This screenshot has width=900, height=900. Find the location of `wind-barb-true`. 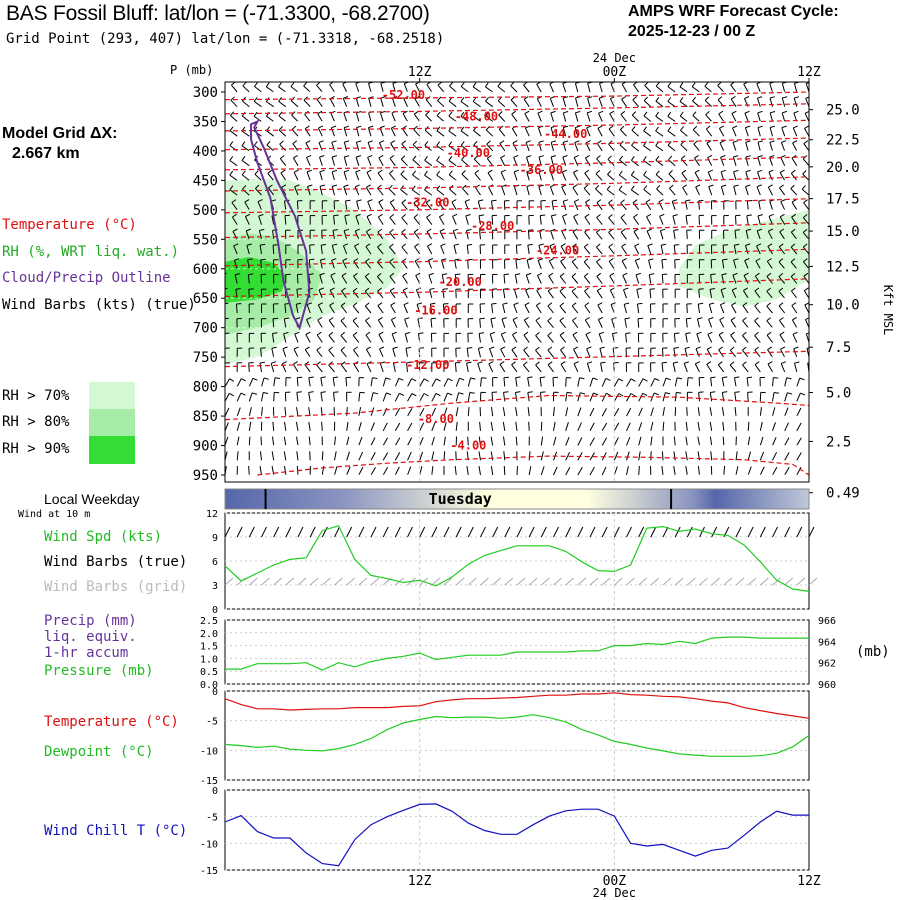

wind-barb-true is located at coordinates (750, 532).